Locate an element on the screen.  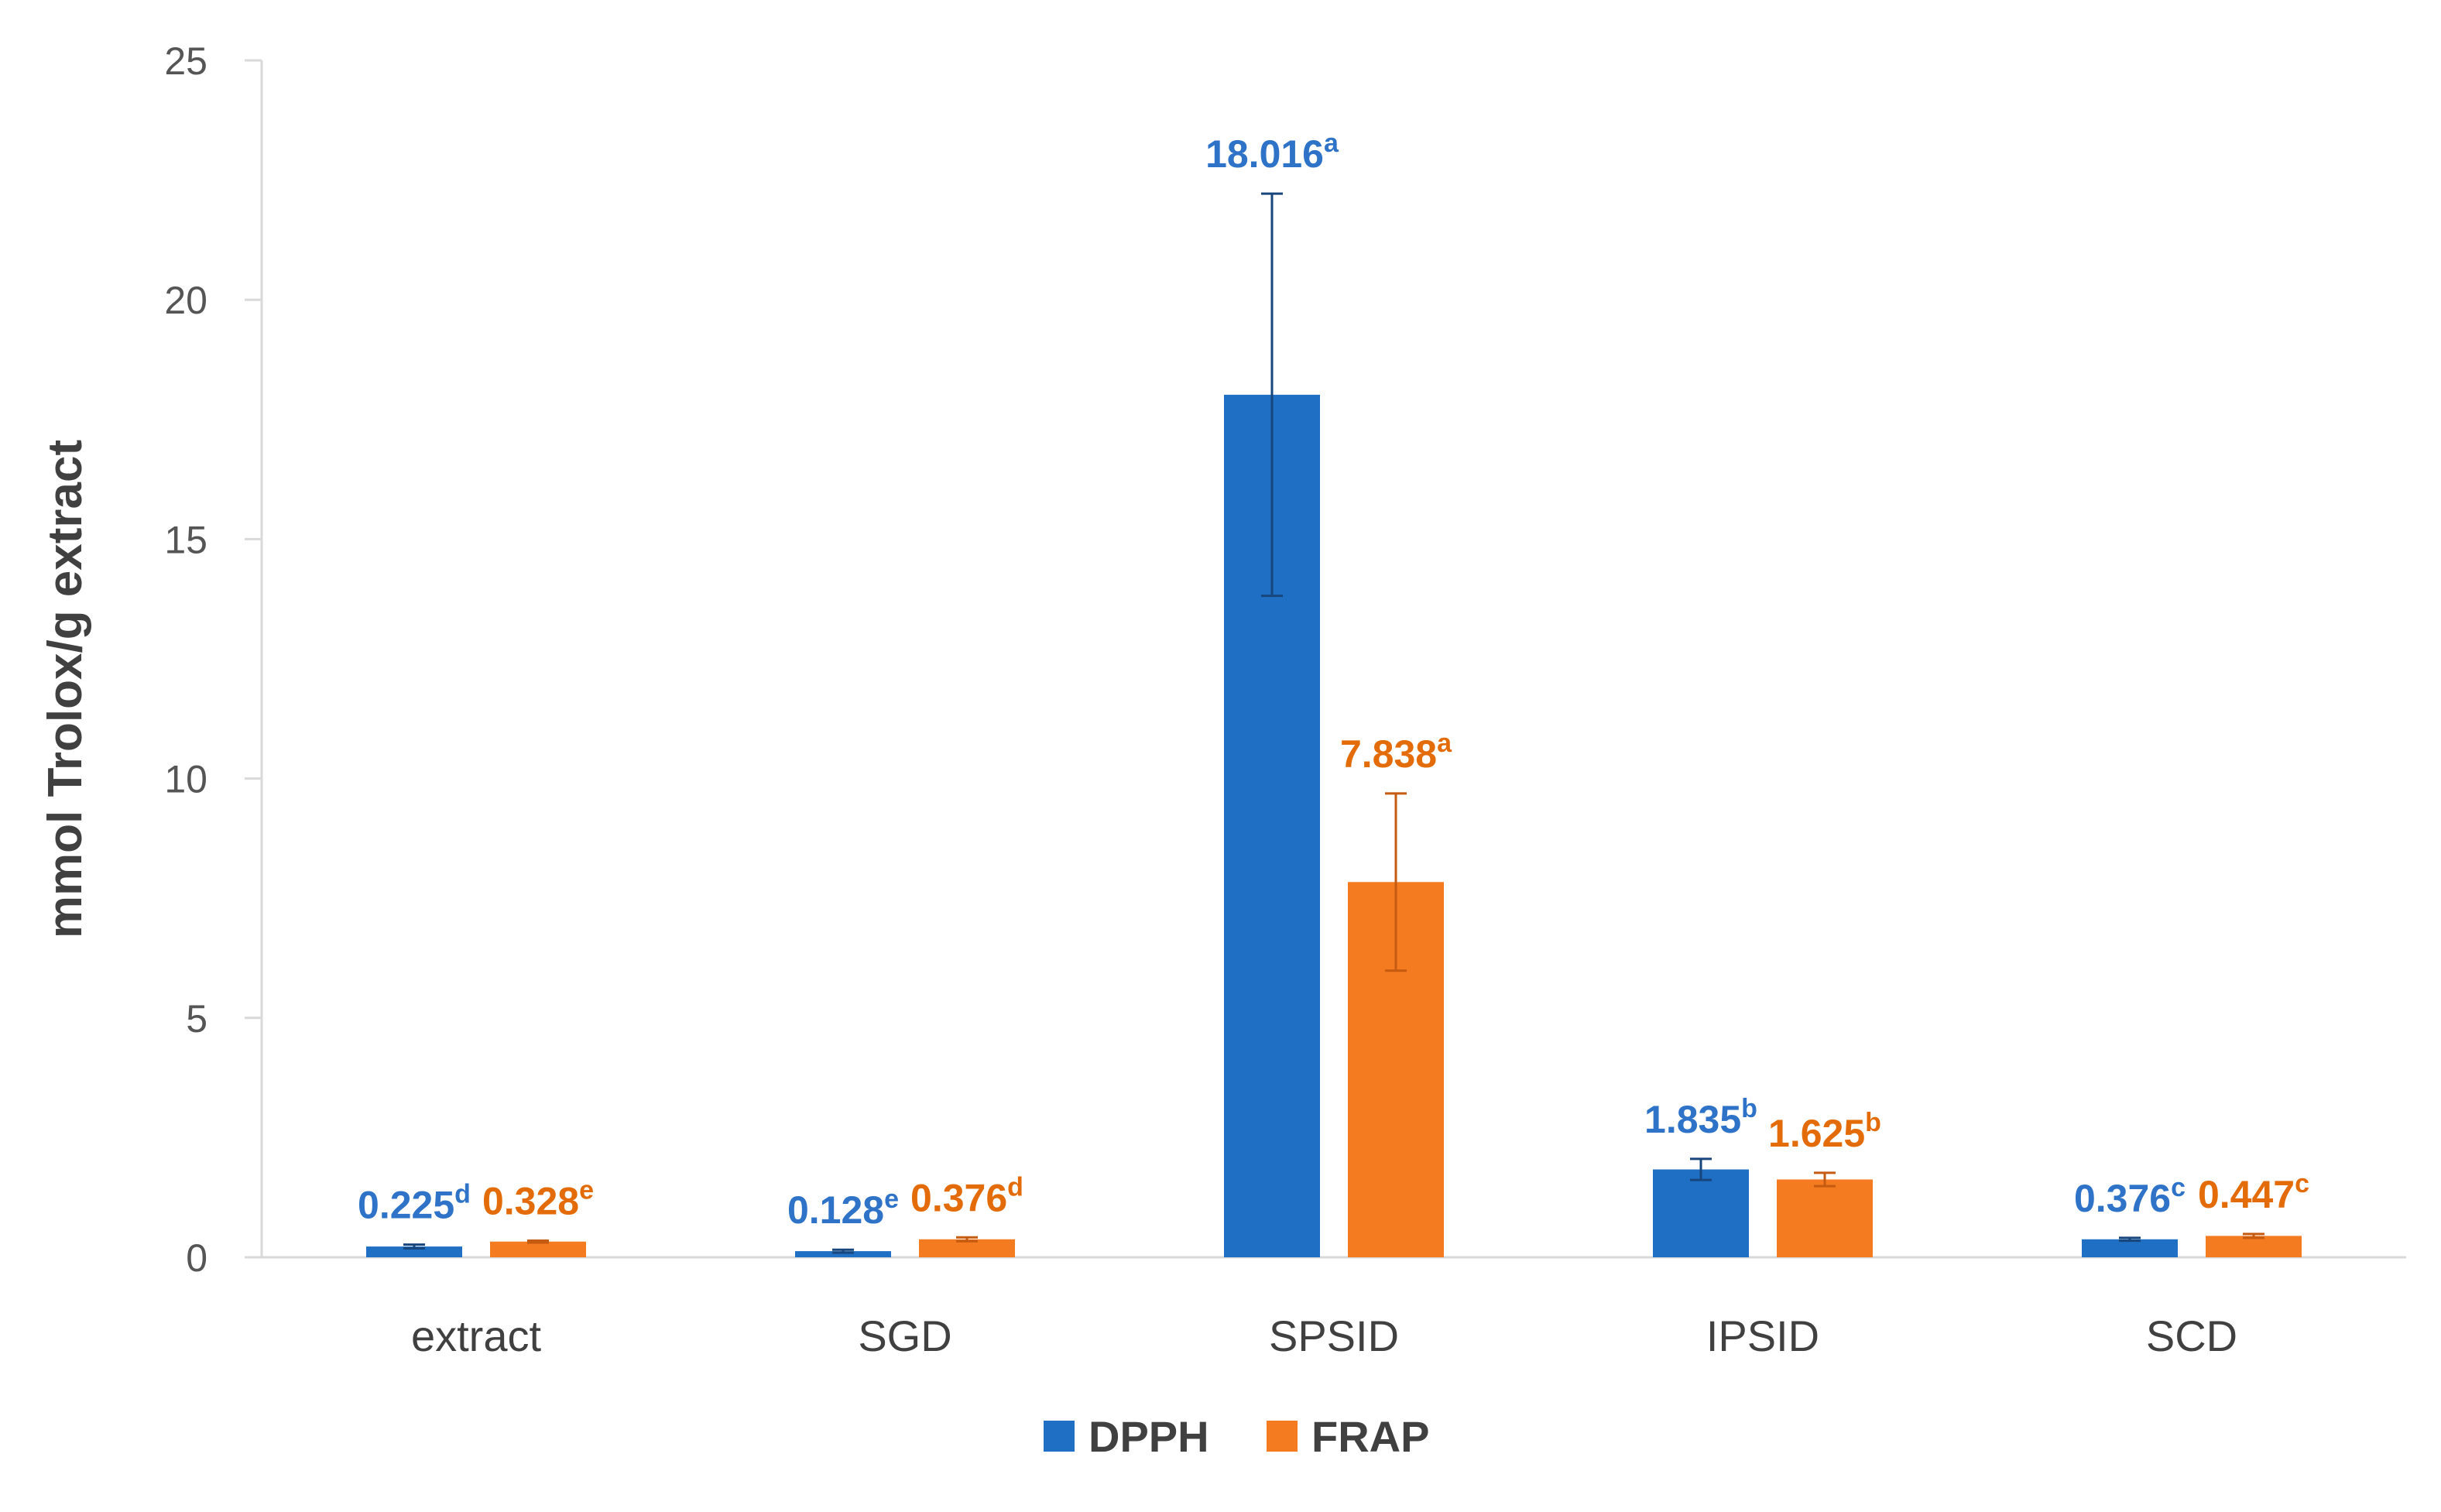
data-label-dpph: 0.225d is located at coordinates (414, 1203).